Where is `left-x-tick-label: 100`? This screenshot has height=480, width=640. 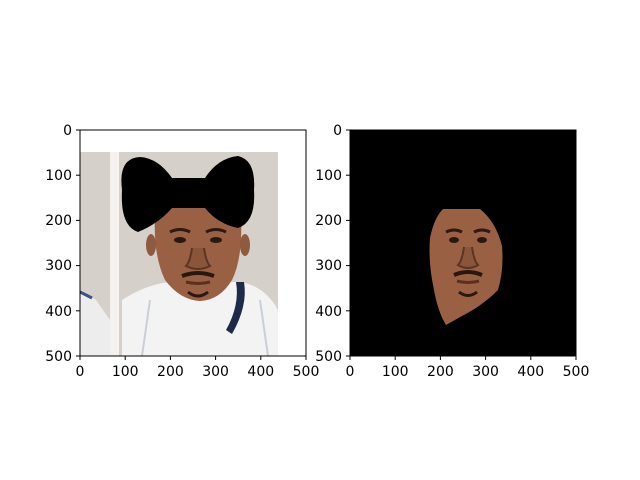
left-x-tick-label: 100 is located at coordinates (125, 372).